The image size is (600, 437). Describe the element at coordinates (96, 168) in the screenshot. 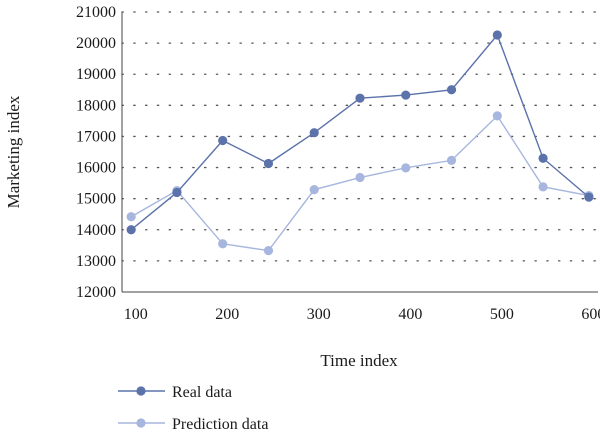

I see `y-tick-label: 16000` at that location.